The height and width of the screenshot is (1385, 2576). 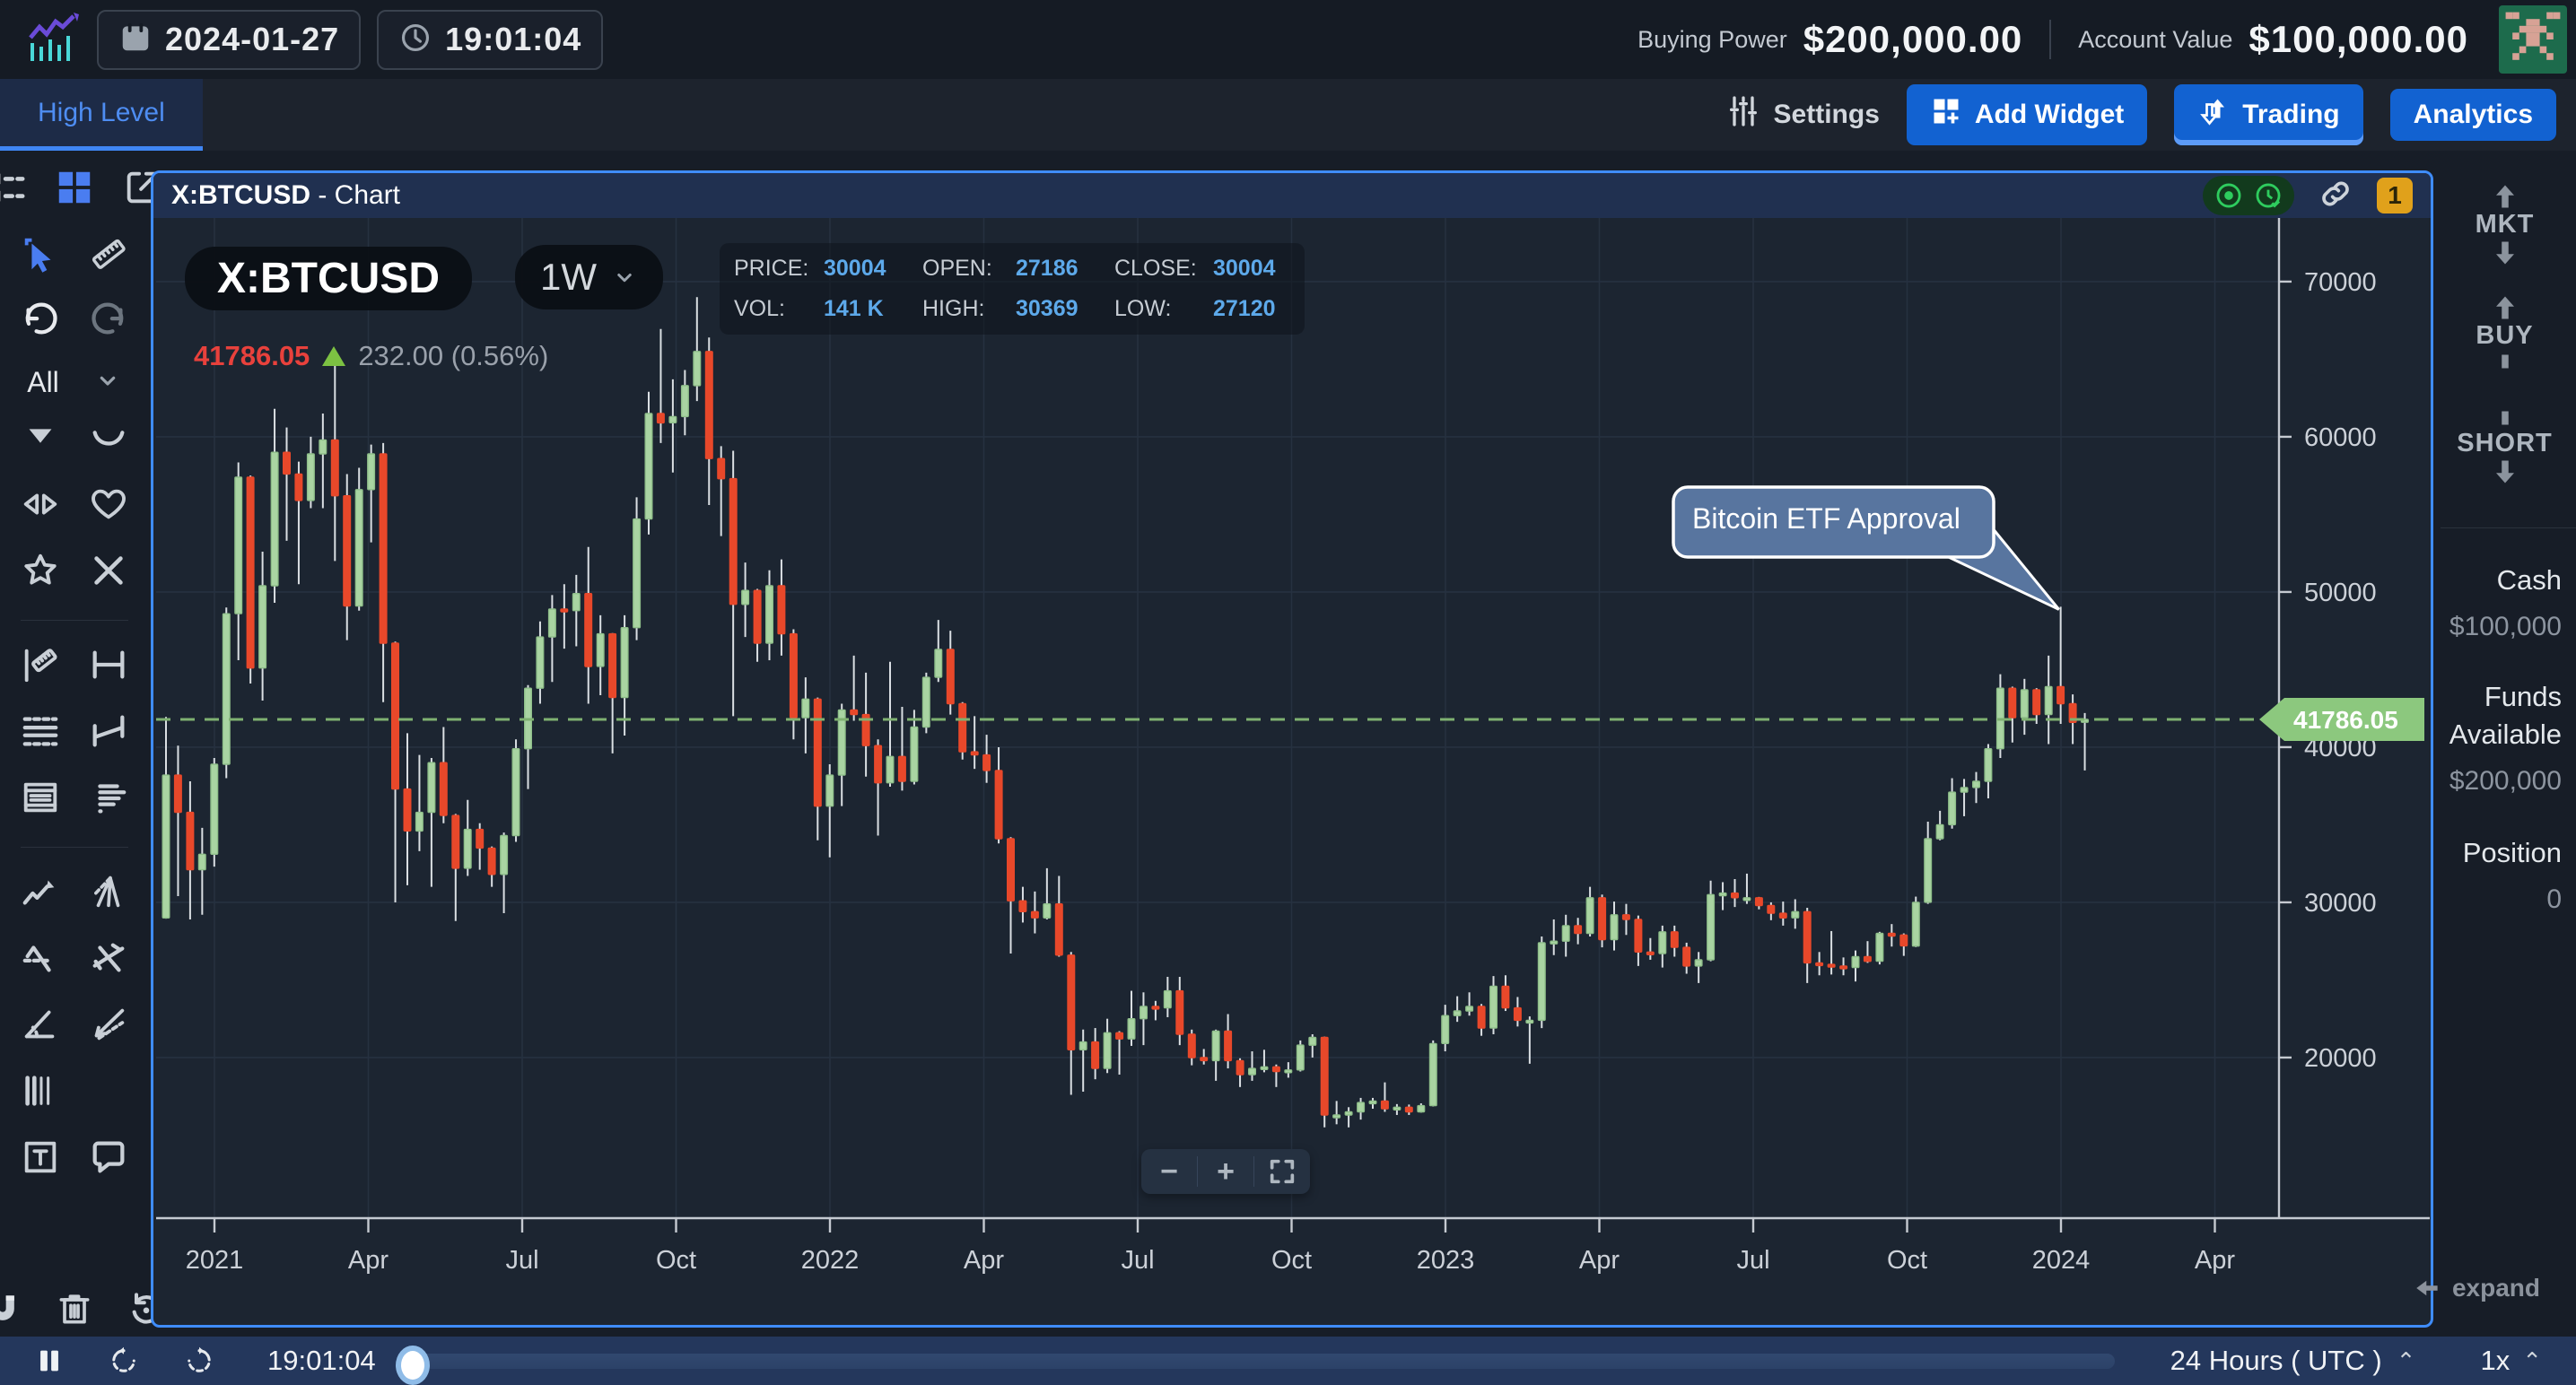 I want to click on delete-drawings-button, so click(x=74, y=1309).